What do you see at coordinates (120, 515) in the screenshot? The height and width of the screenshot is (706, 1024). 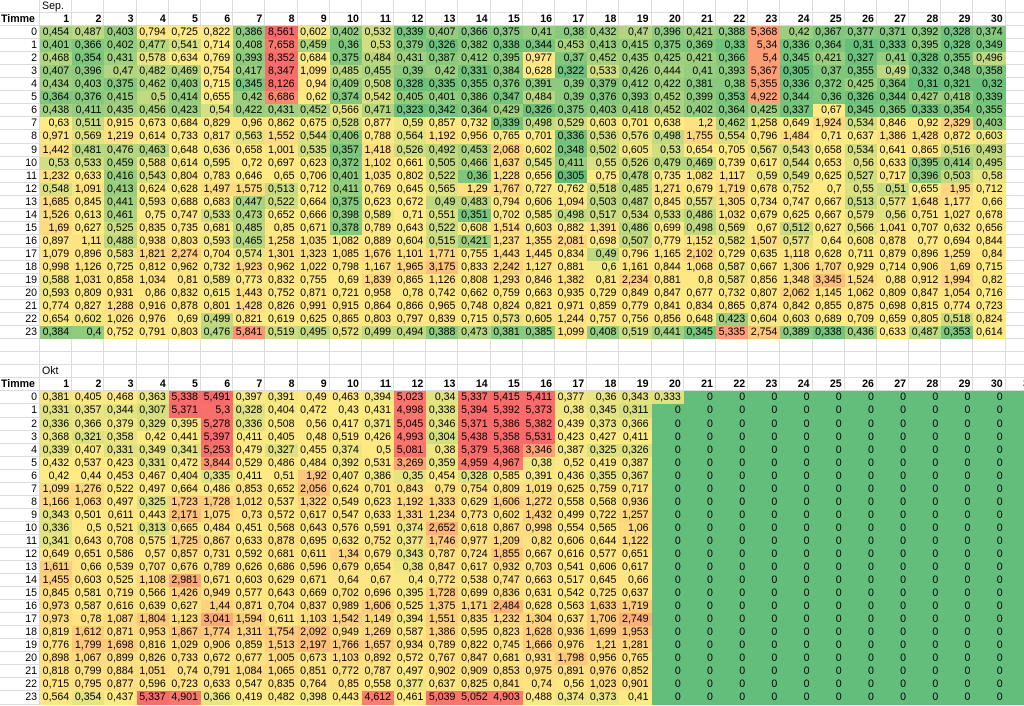 I see `value-cell: 0,611` at bounding box center [120, 515].